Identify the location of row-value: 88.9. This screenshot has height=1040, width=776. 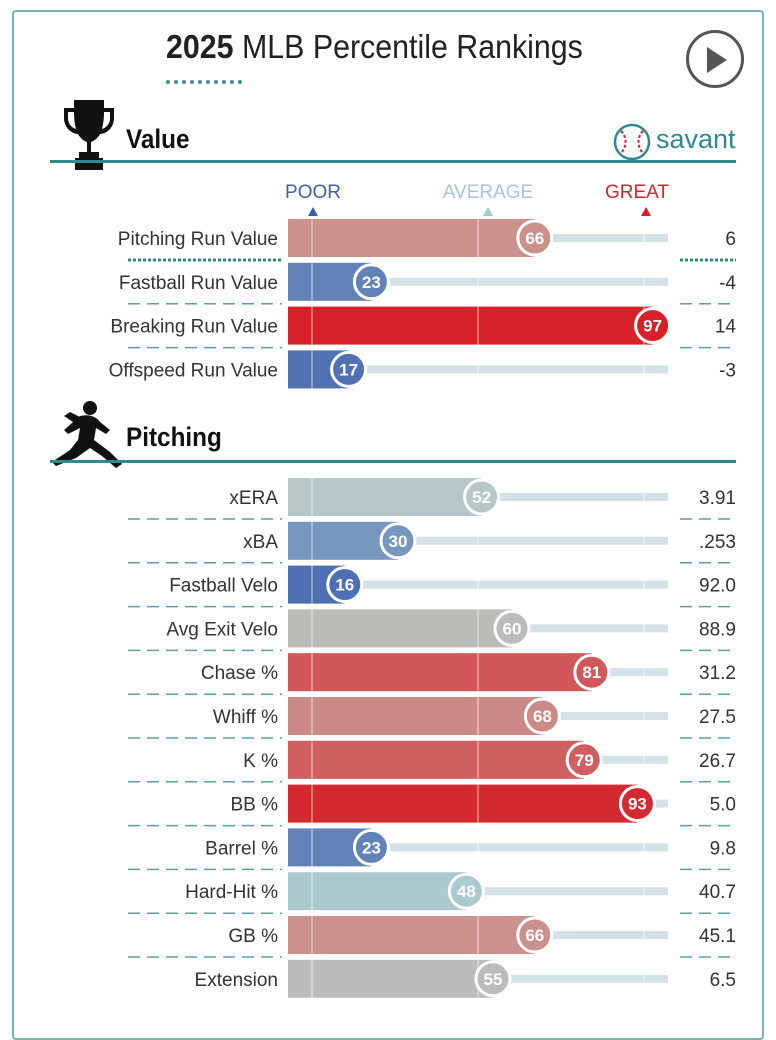
(717, 629).